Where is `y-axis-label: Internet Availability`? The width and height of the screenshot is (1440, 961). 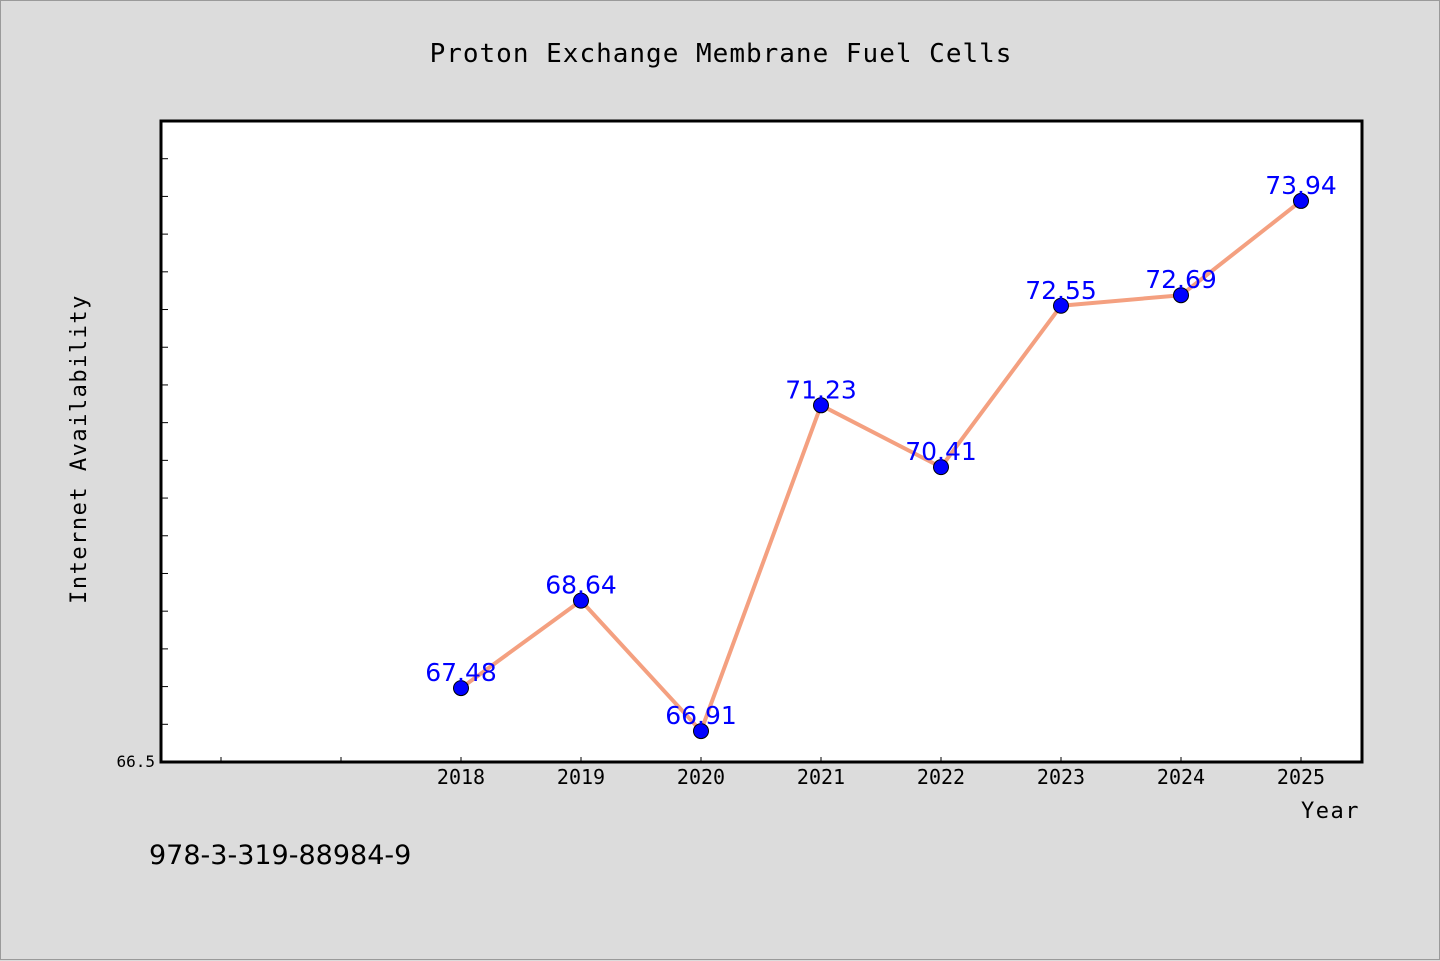 y-axis-label: Internet Availability is located at coordinates (79, 449).